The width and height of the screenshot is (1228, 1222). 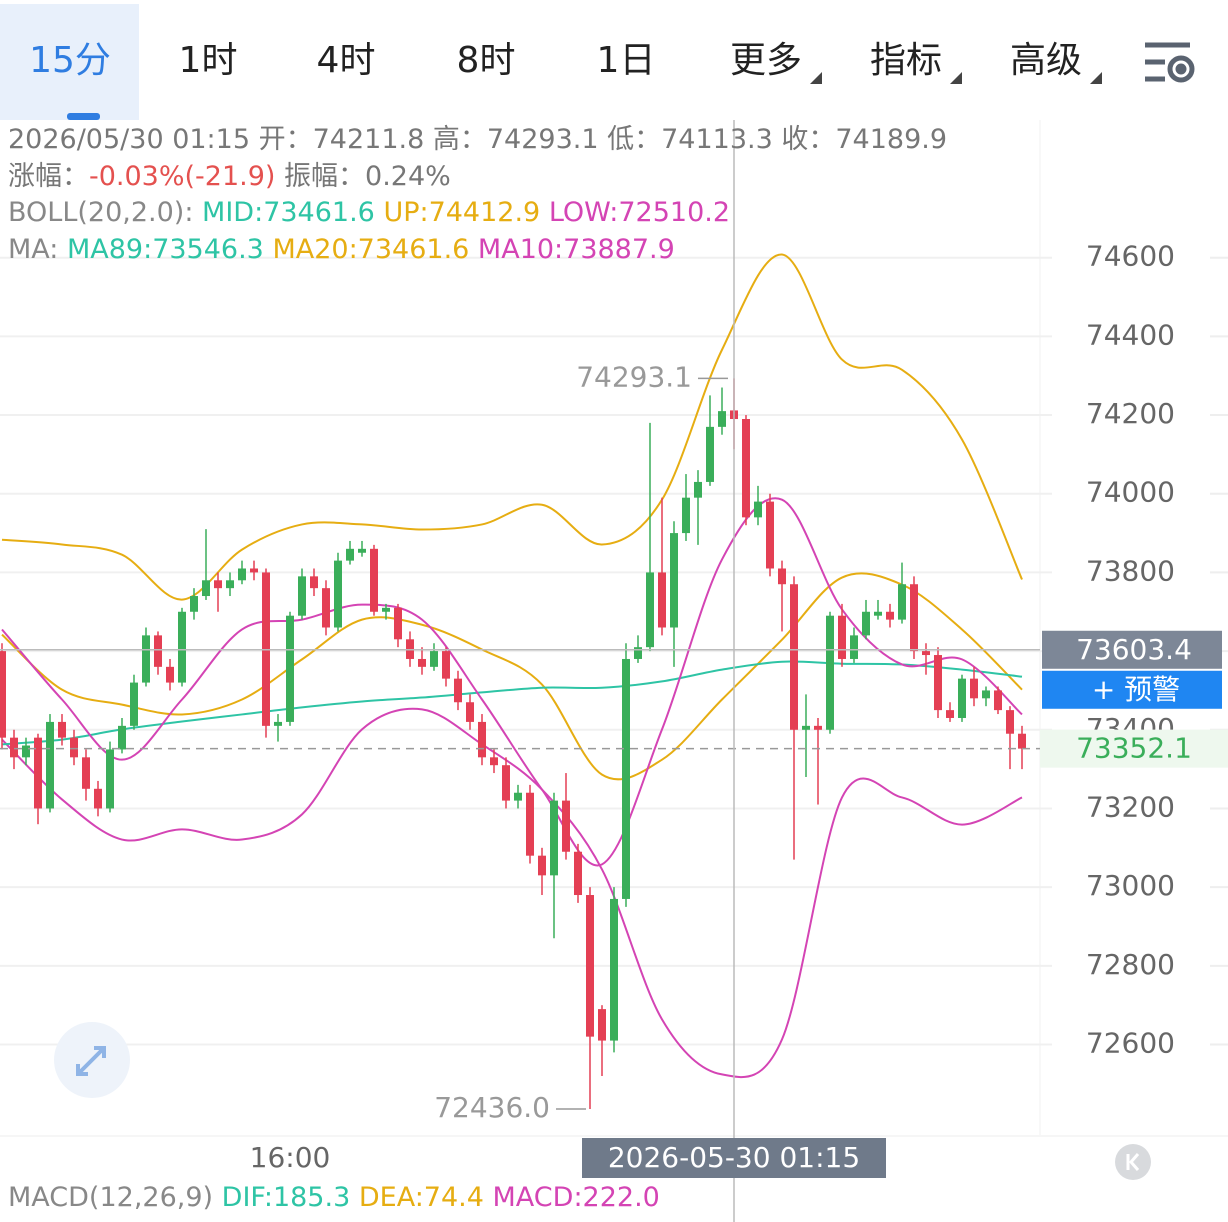 I want to click on info-value: 74113.3, so click(x=717, y=139).